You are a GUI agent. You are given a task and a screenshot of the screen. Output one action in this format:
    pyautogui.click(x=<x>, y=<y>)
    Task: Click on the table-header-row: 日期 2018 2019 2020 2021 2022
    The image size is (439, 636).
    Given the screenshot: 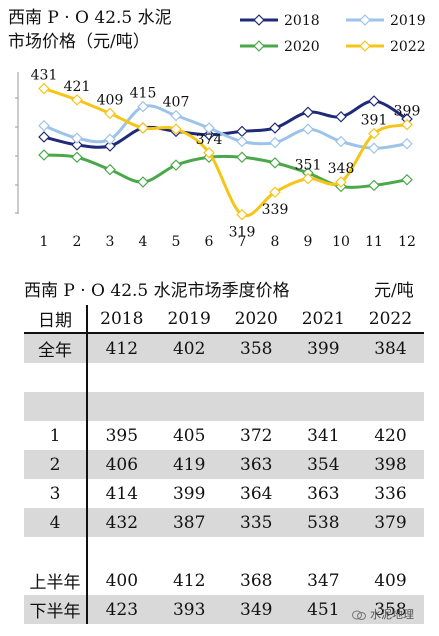 What is the action you would take?
    pyautogui.click(x=224, y=319)
    